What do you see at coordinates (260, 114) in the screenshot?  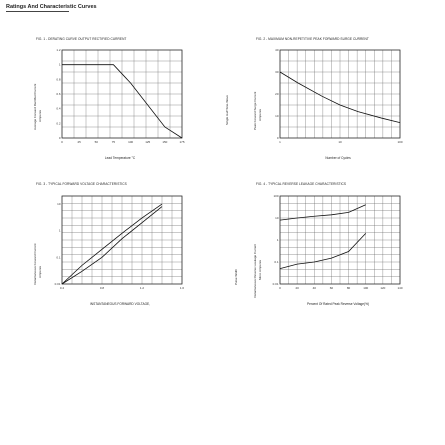 I see `fig2-yunit: Amperes` at bounding box center [260, 114].